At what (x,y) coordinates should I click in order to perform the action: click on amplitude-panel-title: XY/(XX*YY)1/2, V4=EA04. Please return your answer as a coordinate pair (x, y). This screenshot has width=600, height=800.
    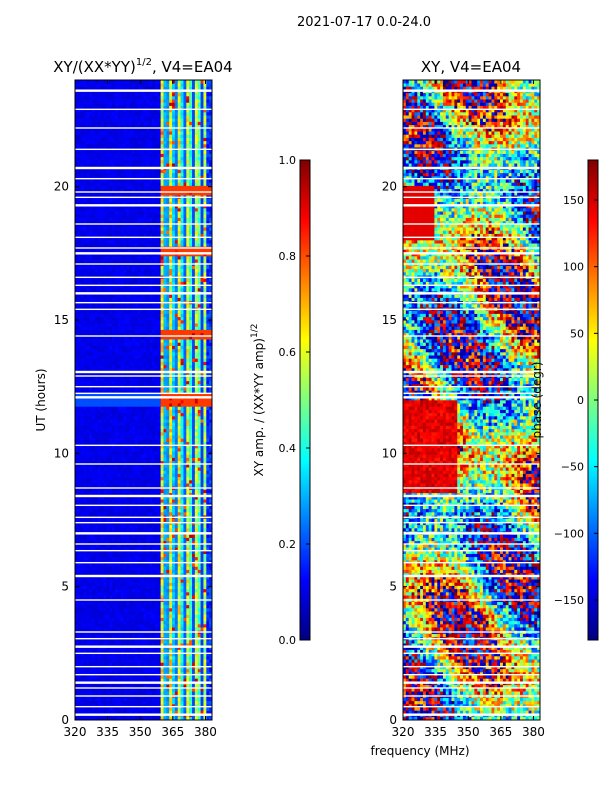
    Looking at the image, I should click on (142, 66).